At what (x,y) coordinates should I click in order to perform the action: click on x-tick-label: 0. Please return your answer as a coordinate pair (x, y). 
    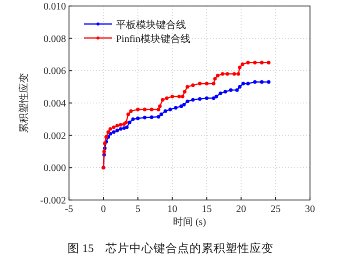
    Looking at the image, I should click on (103, 209).